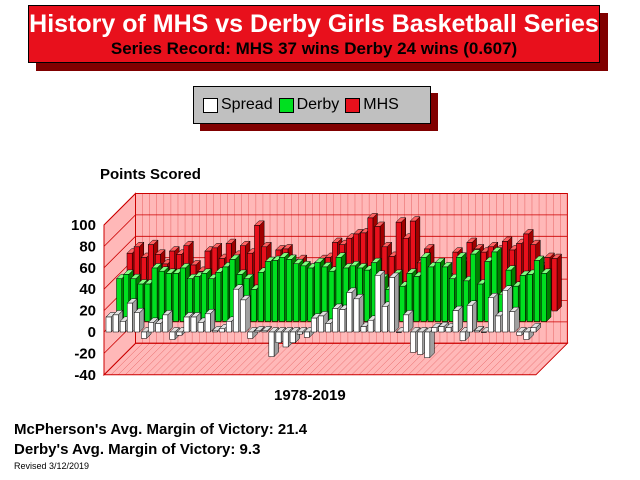  What do you see at coordinates (83, 300) in the screenshot?
I see `y-axis-ticks: 100 80 60 40 20 0 -20 -40` at bounding box center [83, 300].